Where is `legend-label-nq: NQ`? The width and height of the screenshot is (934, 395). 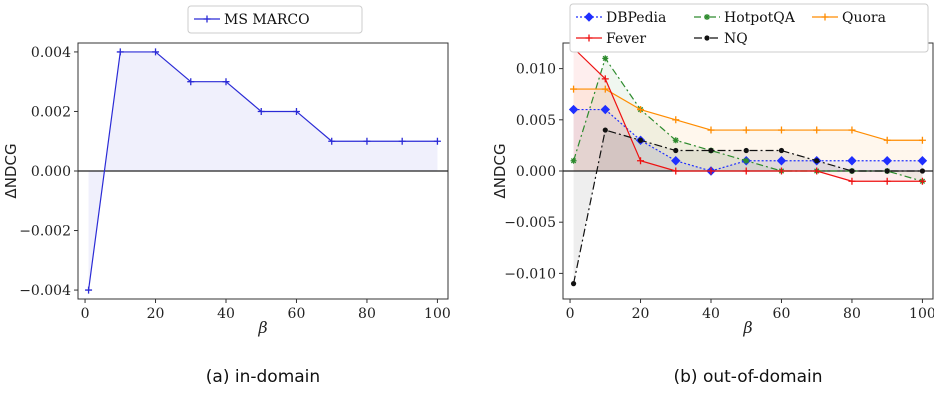
legend-label-nq: NQ is located at coordinates (736, 39).